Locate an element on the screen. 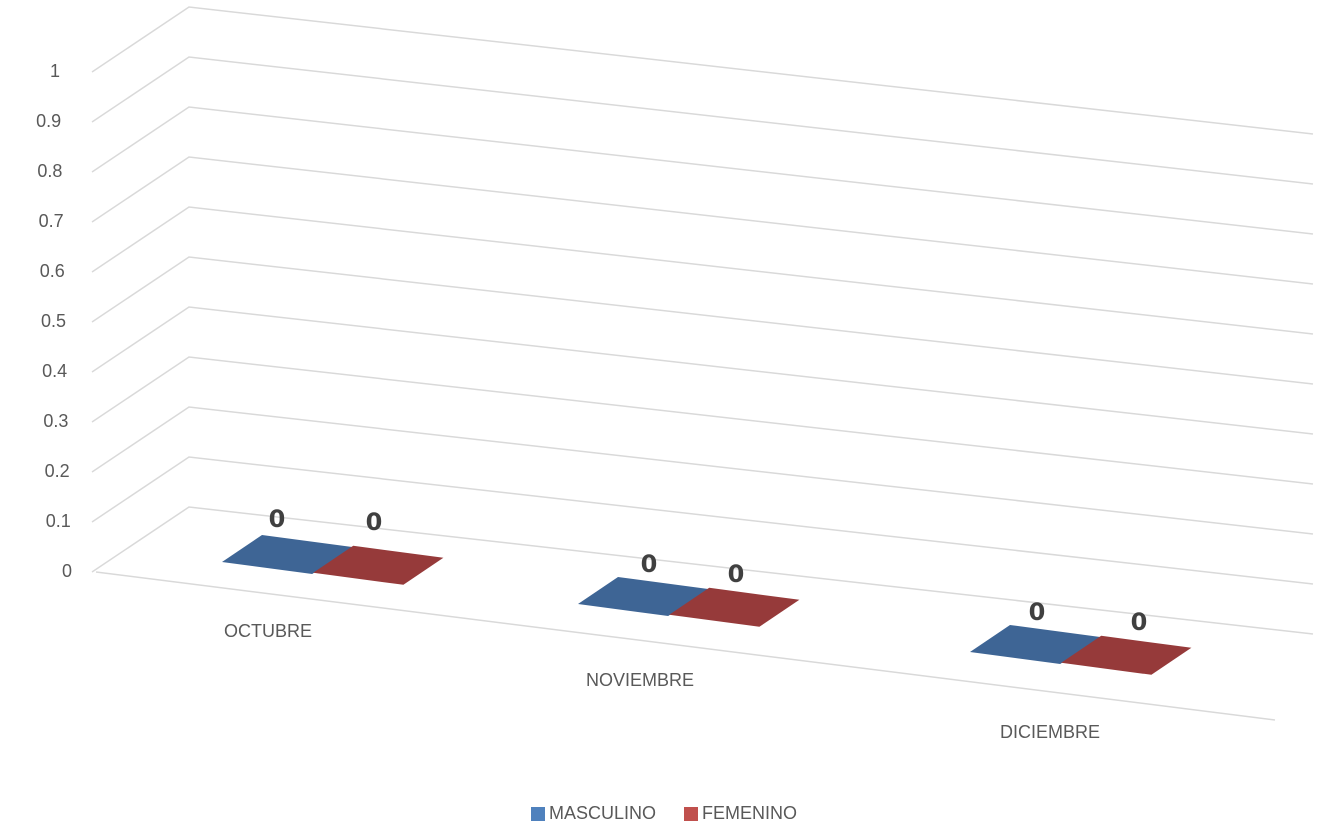  bars is located at coordinates (707, 605).